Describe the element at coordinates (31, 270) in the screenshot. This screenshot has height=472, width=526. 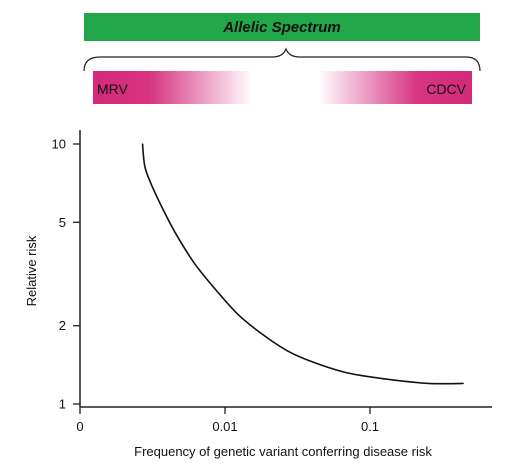
I see `y-axis-label: Relative risk` at that location.